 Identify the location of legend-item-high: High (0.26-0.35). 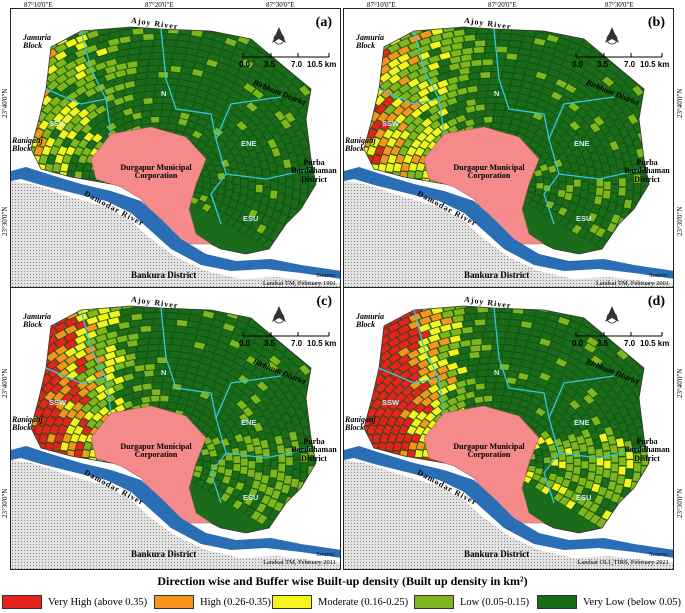
(212, 602).